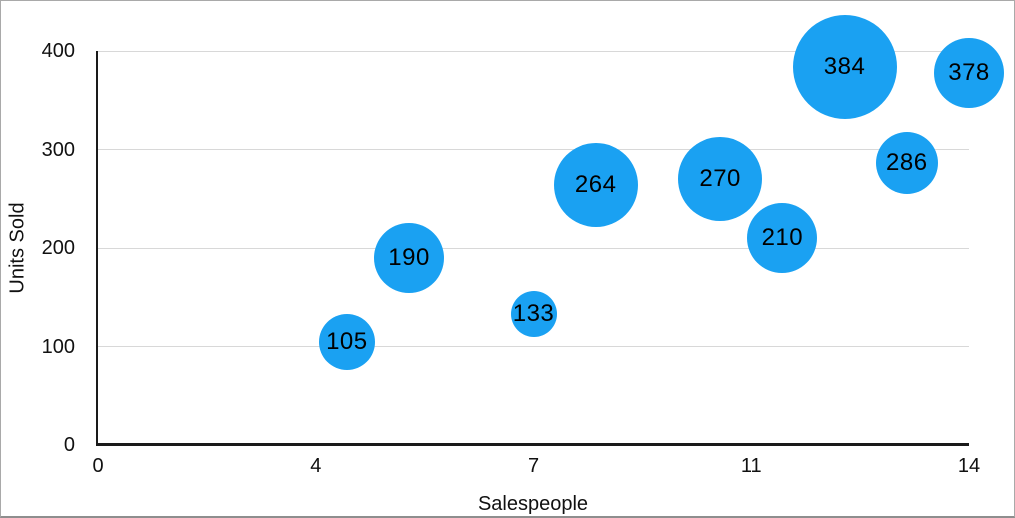 The width and height of the screenshot is (1015, 518). Describe the element at coordinates (58, 248) in the screenshot. I see `y-tick-label: 200` at that location.